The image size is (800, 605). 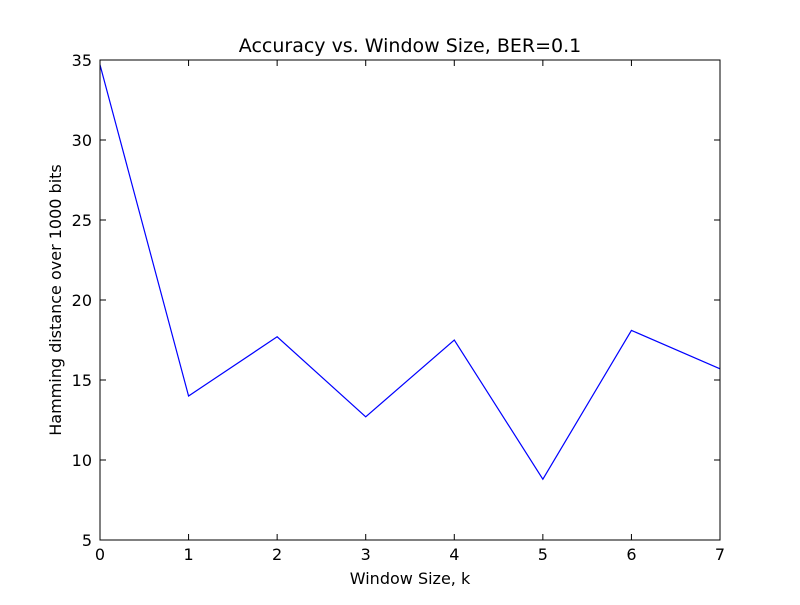 I want to click on x-tick-label: 2, so click(x=277, y=554).